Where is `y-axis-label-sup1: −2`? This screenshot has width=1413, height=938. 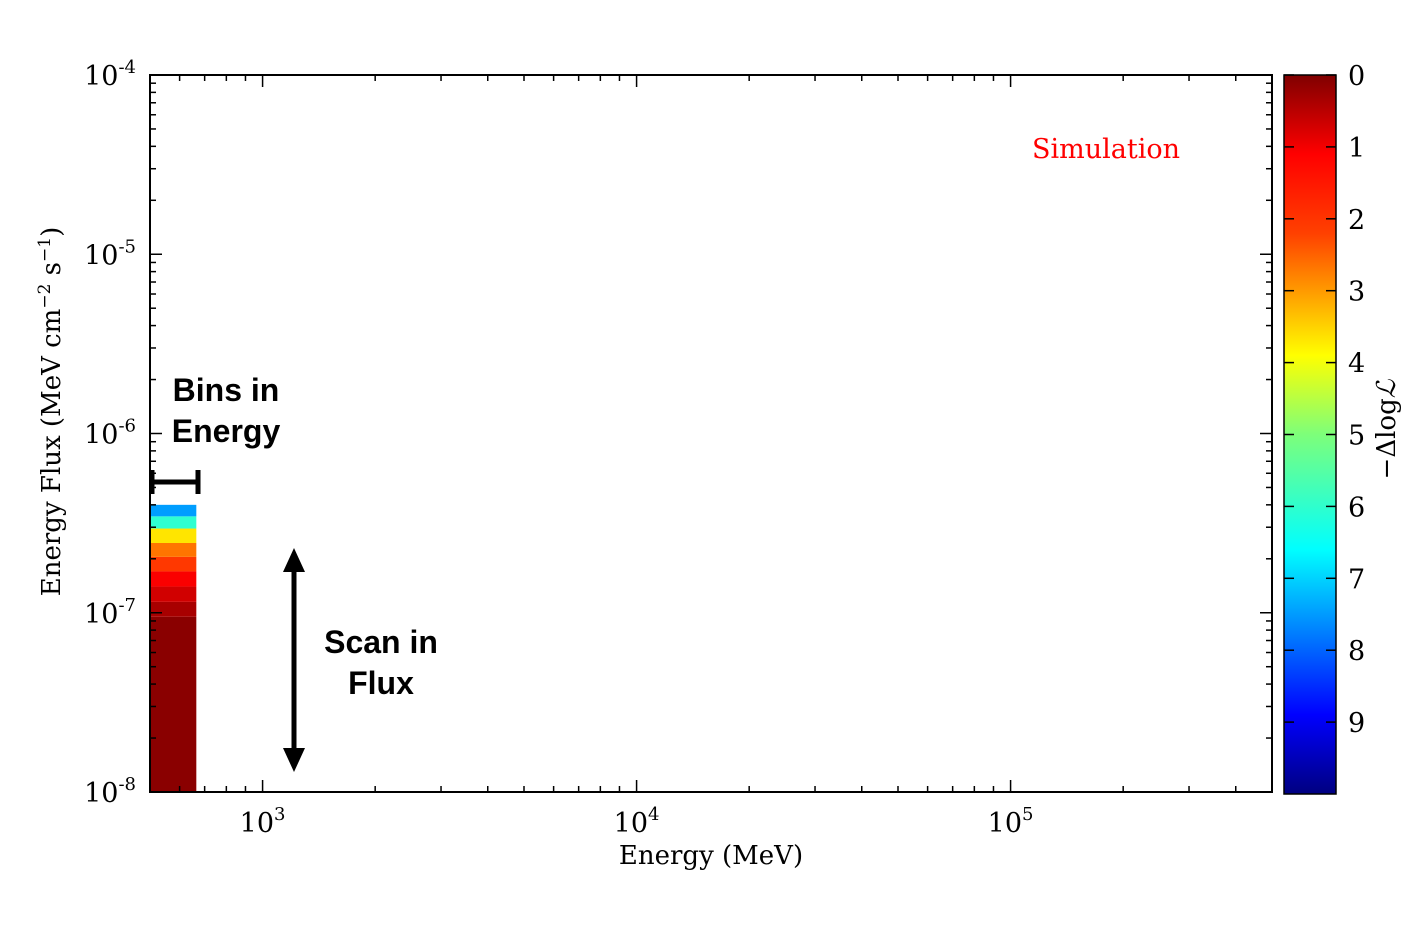
y-axis-label-sup1: −2 is located at coordinates (45, 296).